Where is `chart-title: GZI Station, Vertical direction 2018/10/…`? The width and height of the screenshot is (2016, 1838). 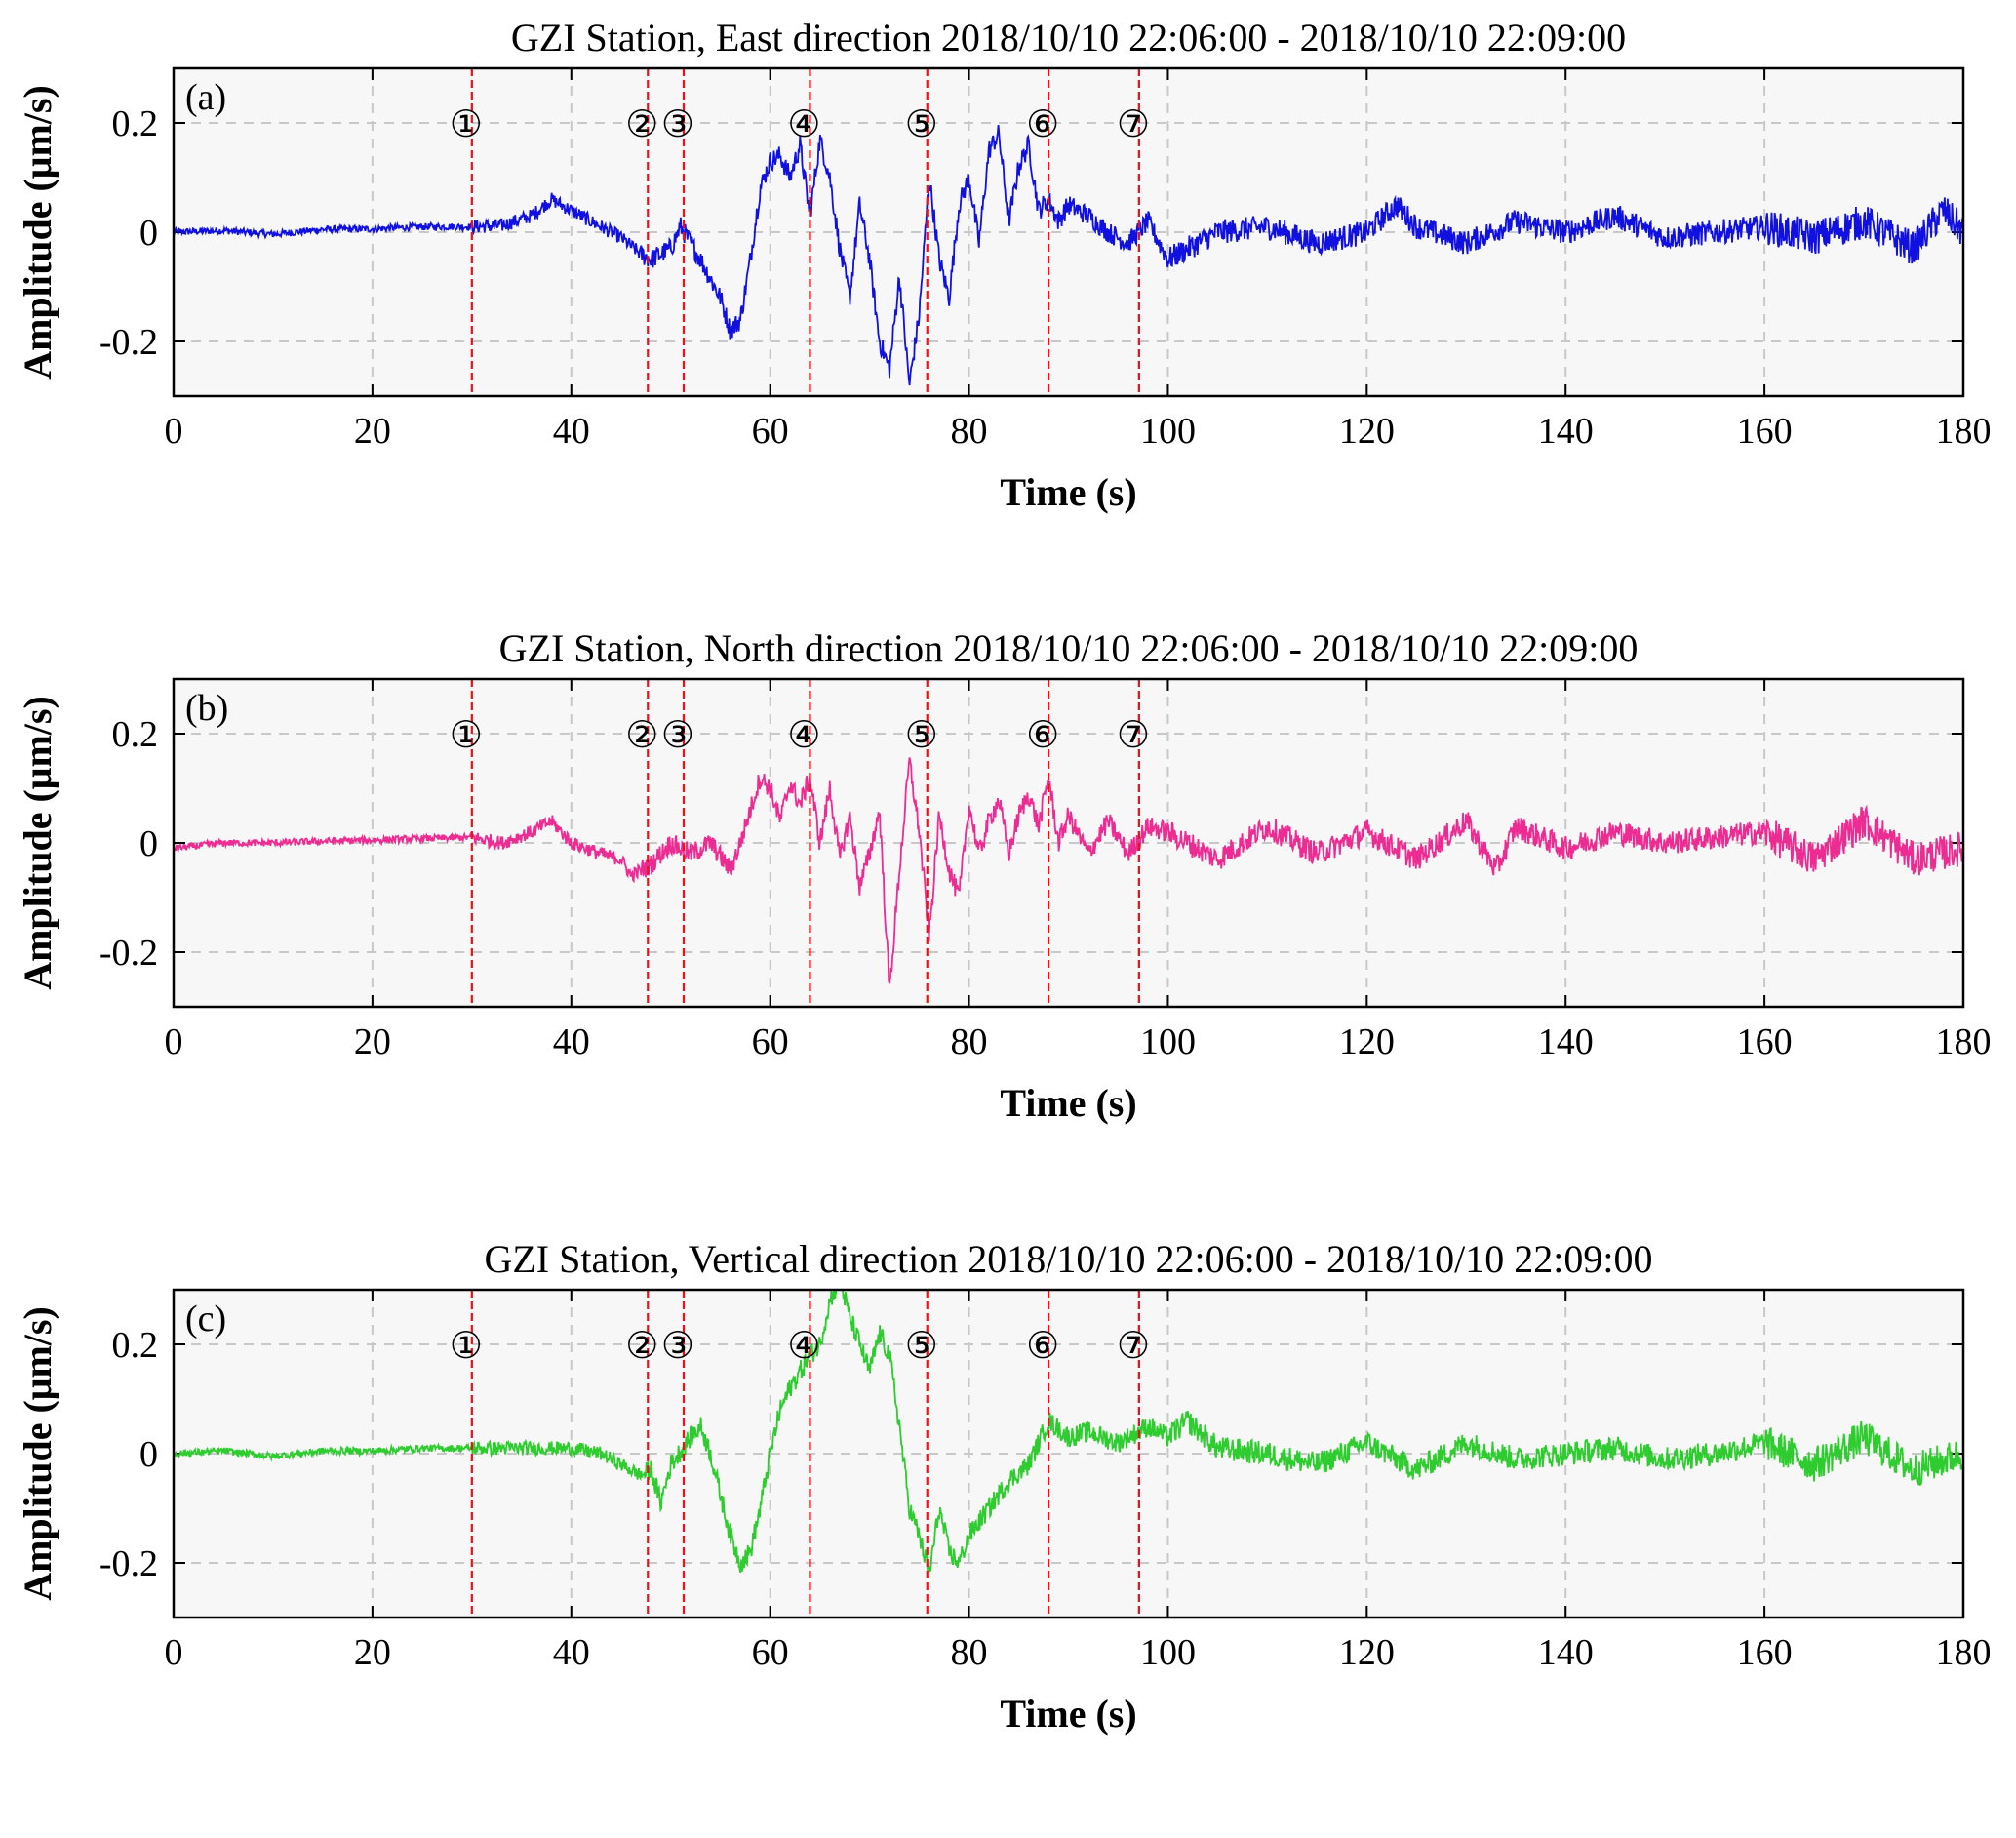 chart-title: GZI Station, Vertical direction 2018/10/… is located at coordinates (1068, 1259).